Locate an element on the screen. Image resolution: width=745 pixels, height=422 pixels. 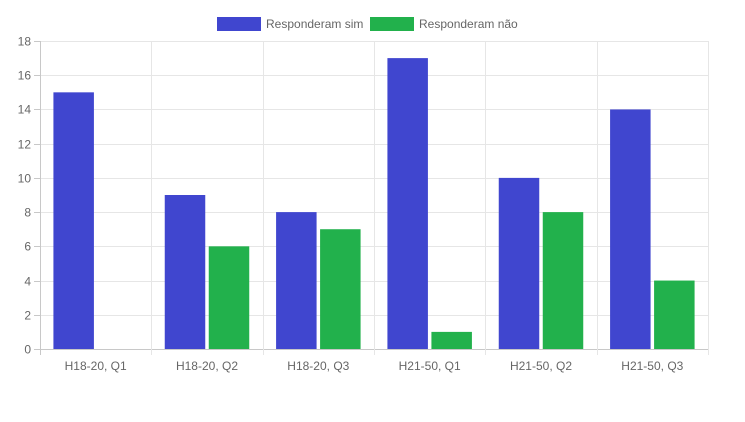
y-tick-label: 12 is located at coordinates (25, 145).